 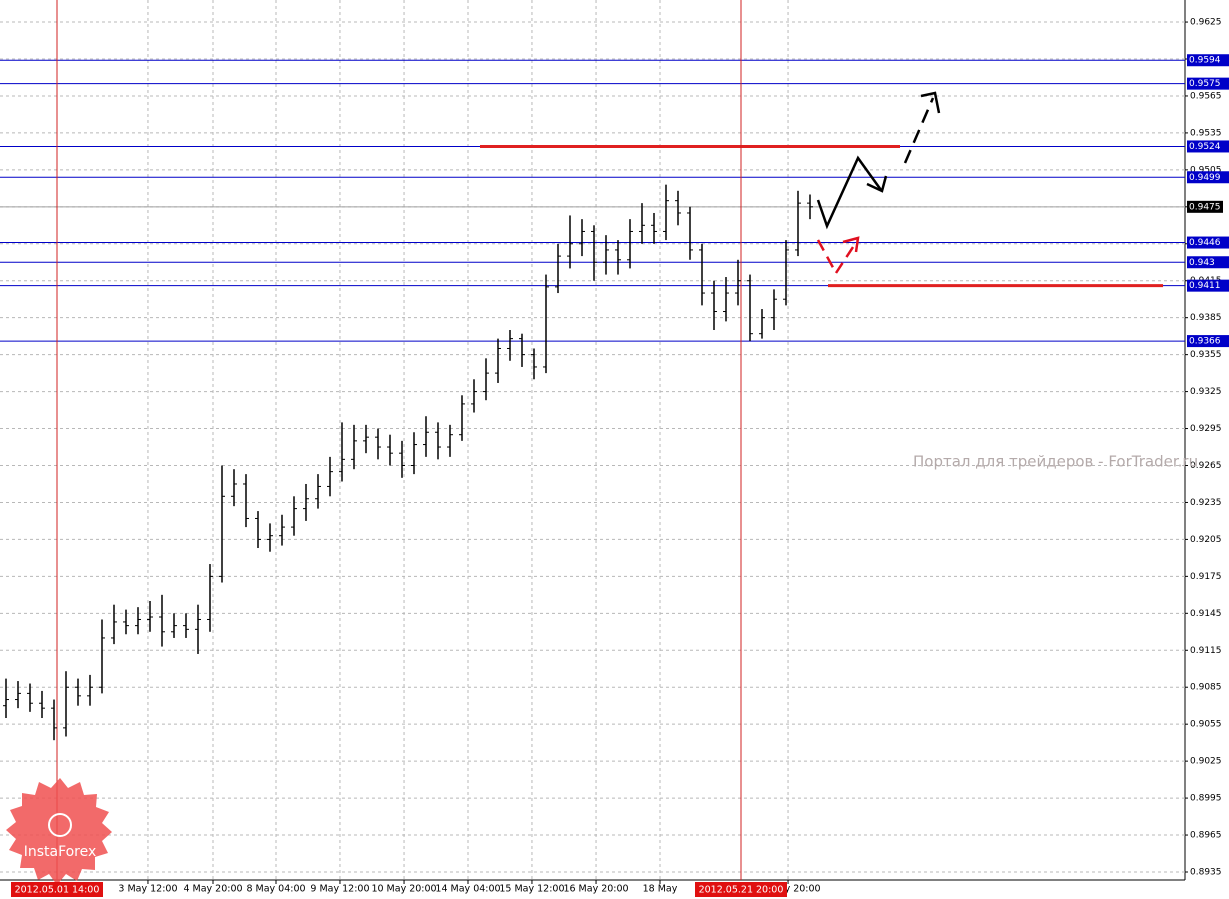 What do you see at coordinates (531, 889) in the screenshot?
I see `x-tick-label: 15 May 12:00` at bounding box center [531, 889].